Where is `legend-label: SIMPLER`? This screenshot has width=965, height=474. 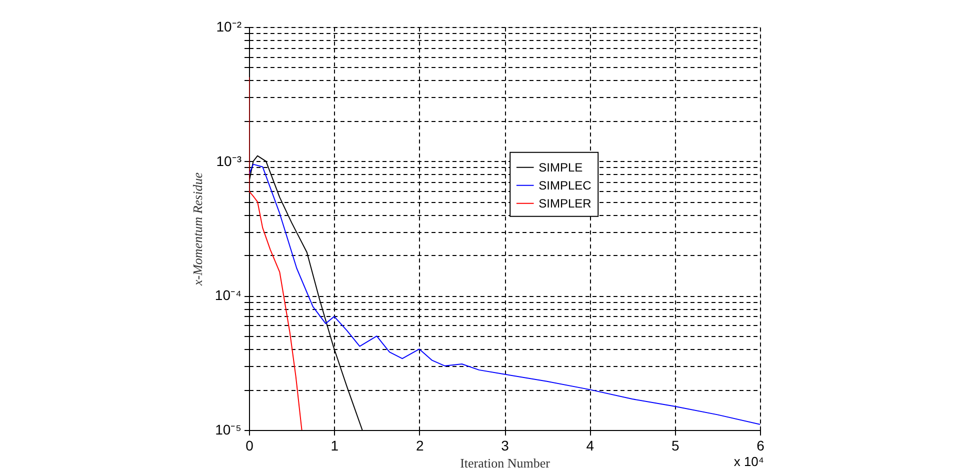
legend-label: SIMPLER is located at coordinates (565, 203).